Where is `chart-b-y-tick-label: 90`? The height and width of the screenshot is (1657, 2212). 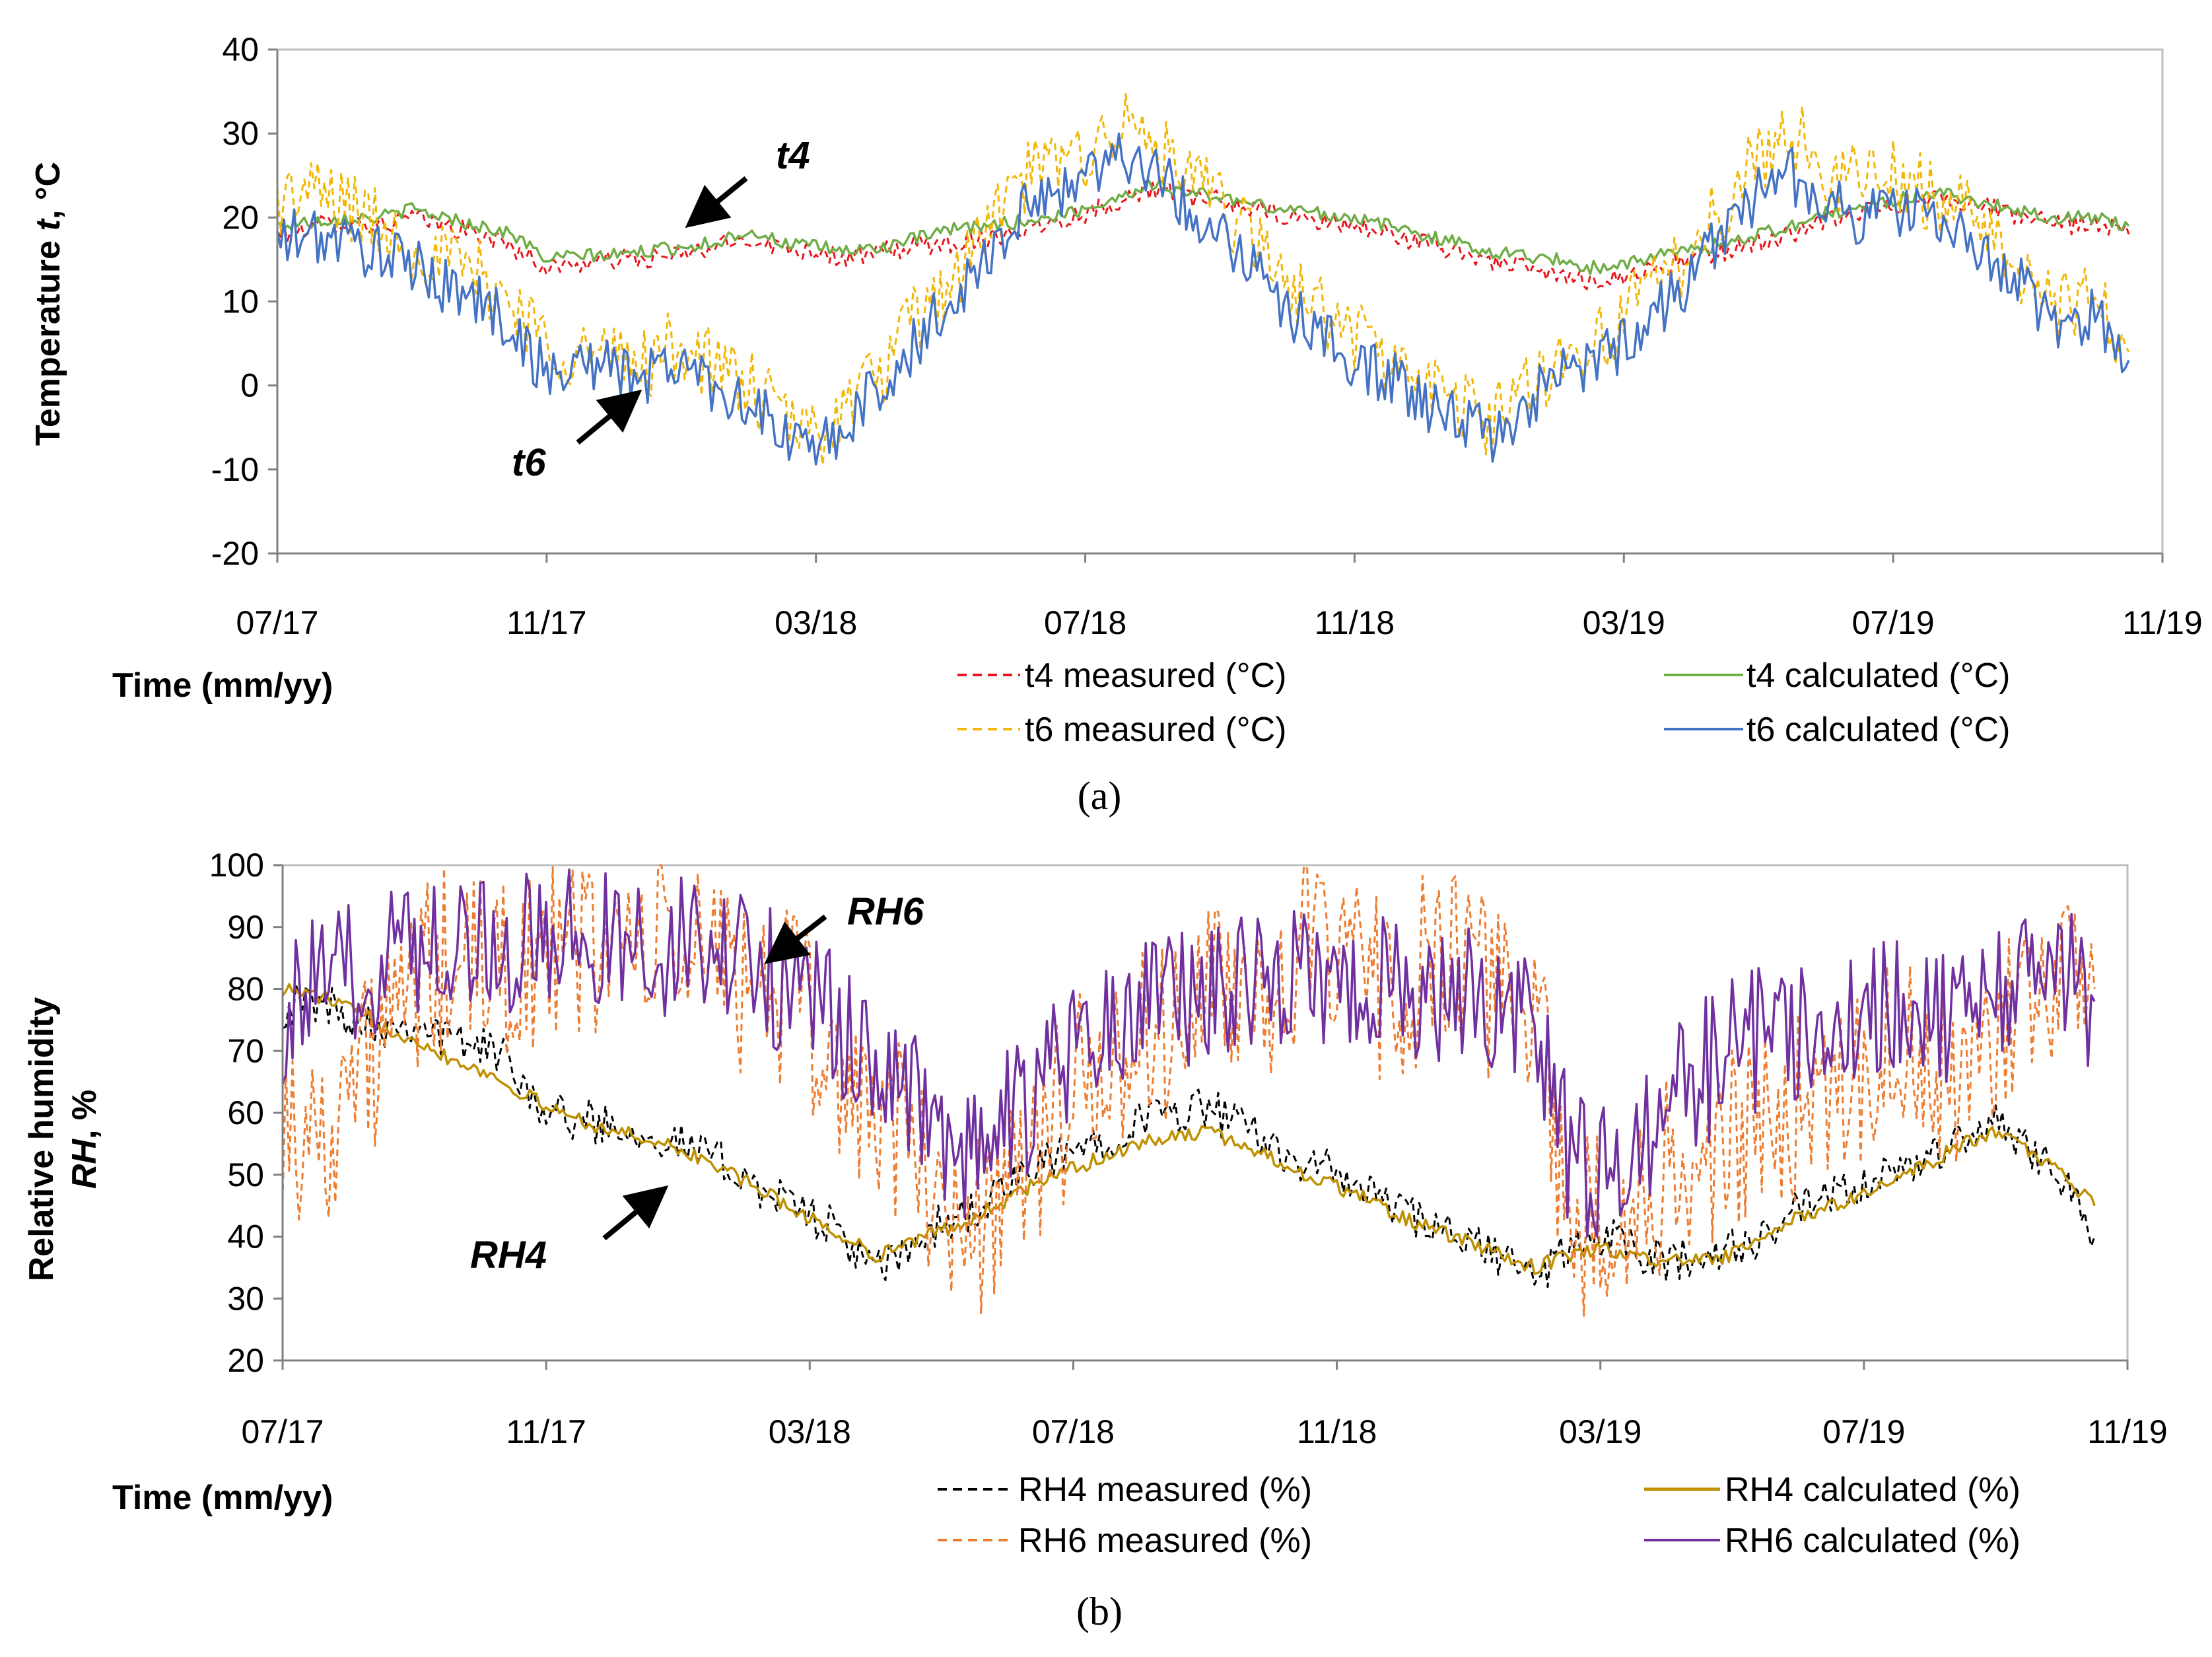
chart-b-y-tick-label: 90 is located at coordinates (246, 927).